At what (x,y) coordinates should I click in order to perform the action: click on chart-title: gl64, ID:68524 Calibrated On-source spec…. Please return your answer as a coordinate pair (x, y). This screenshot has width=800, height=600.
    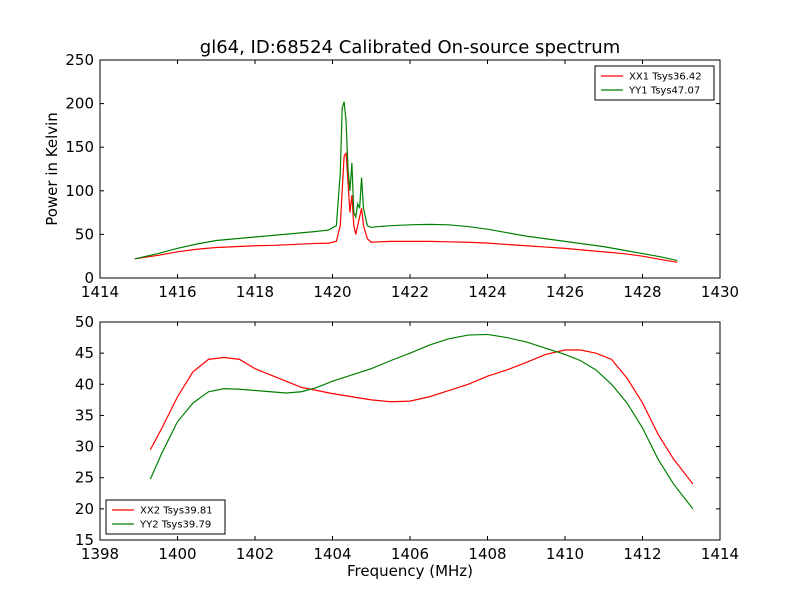
    Looking at the image, I should click on (410, 47).